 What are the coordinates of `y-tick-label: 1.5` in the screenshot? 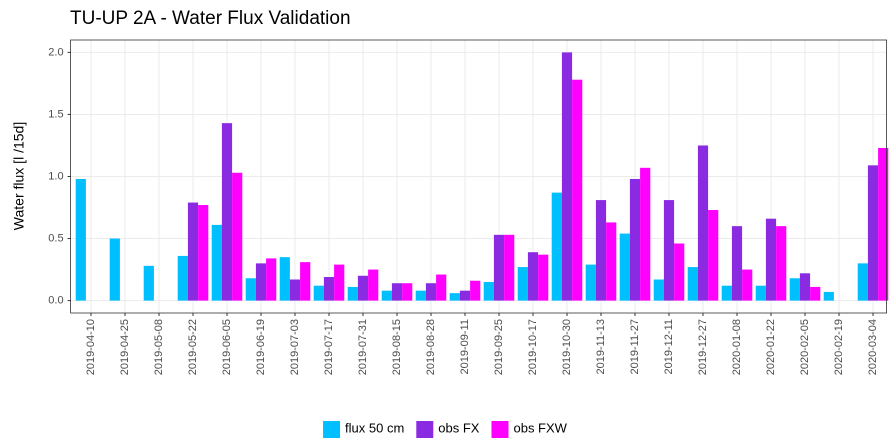 It's located at (55, 114).